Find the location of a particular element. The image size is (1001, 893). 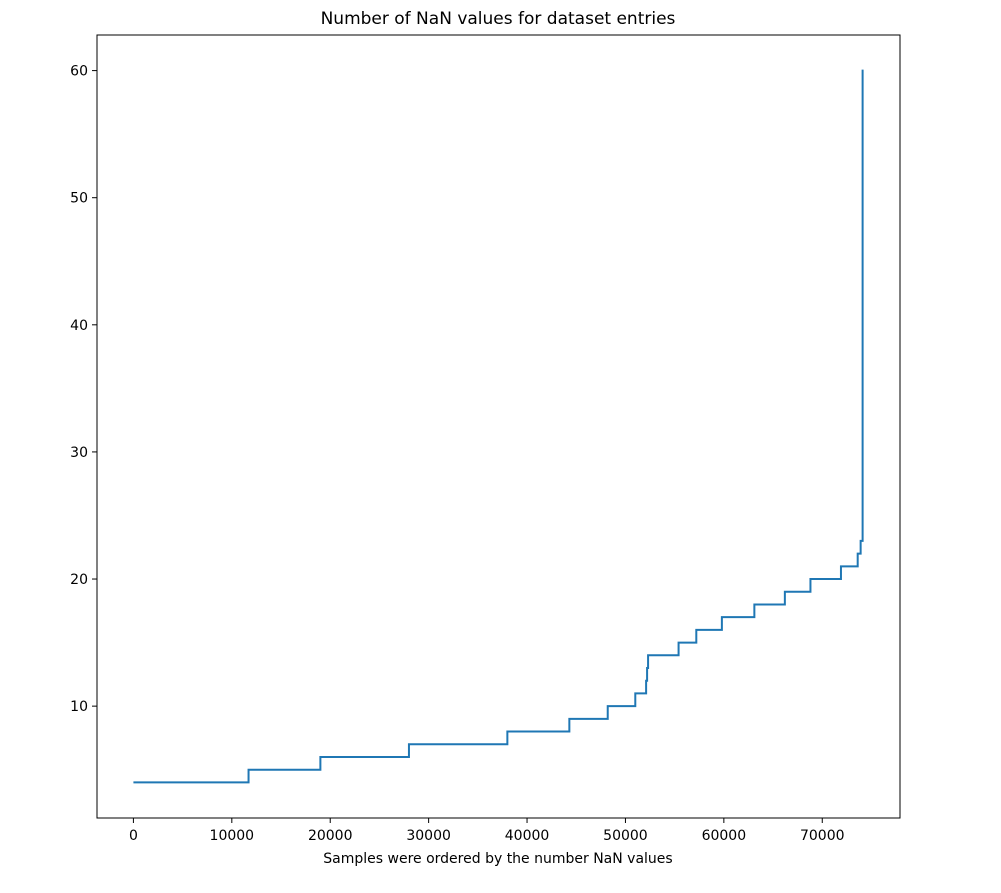

x-tick-label: 50000 is located at coordinates (625, 836).